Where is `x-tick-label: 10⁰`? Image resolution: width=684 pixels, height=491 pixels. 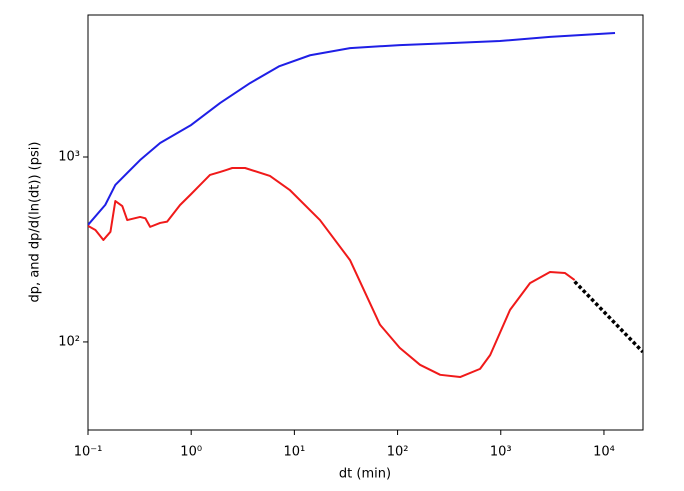
x-tick-label: 10⁰ is located at coordinates (191, 452).